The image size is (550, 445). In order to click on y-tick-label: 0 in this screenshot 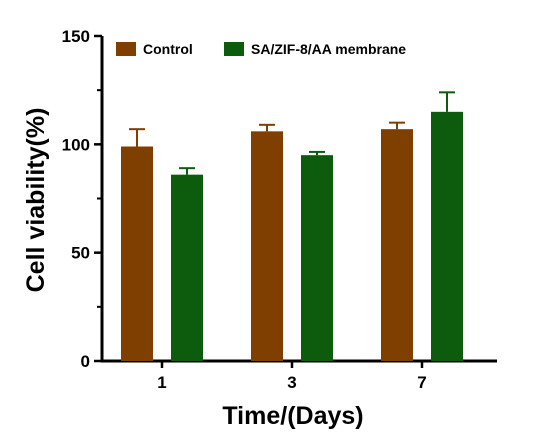, I will do `click(85, 361)`.